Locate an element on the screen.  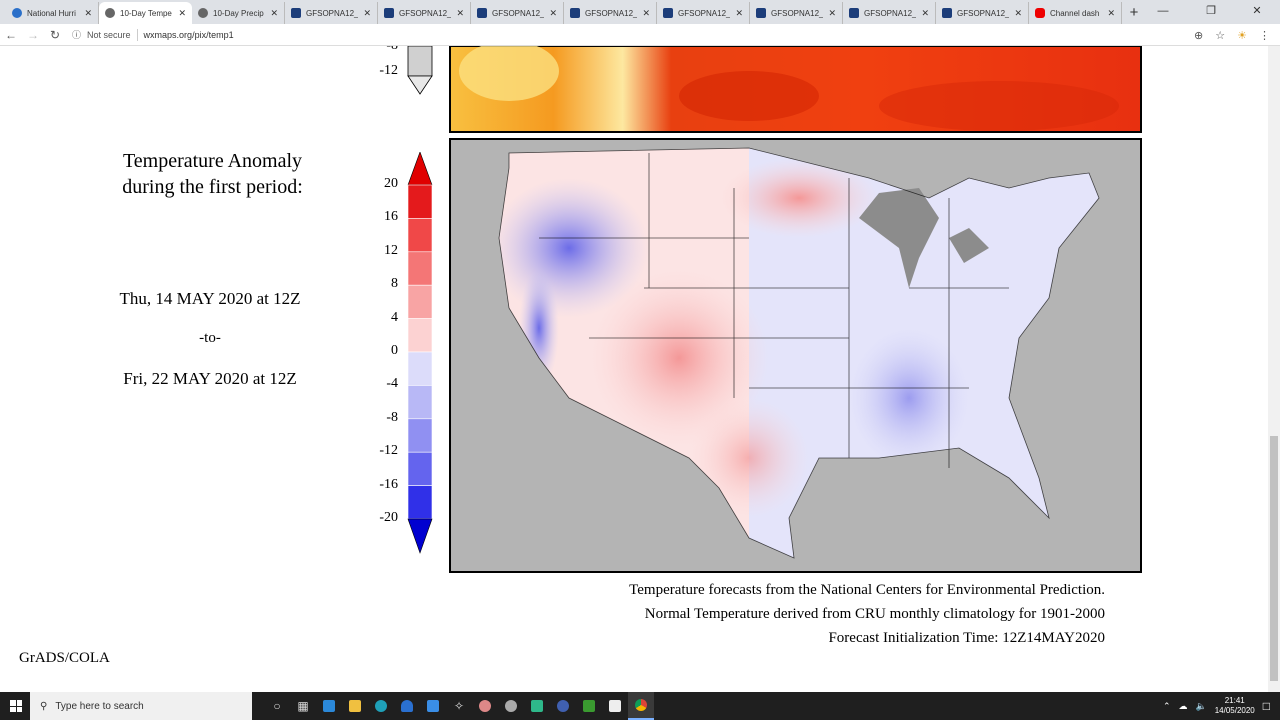
windows-start-icon is located at coordinates (16, 706).